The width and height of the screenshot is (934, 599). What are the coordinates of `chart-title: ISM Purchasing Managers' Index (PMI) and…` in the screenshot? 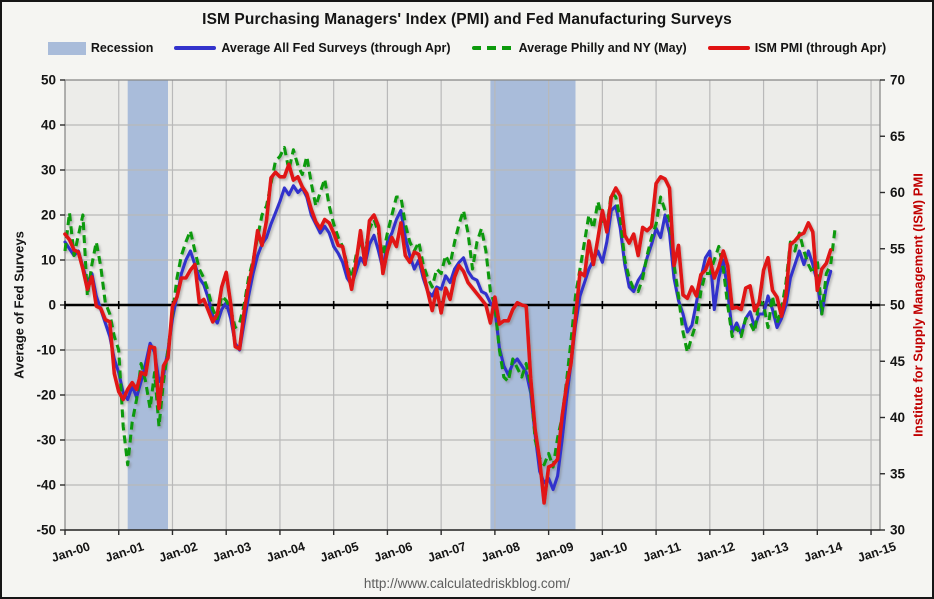 It's located at (467, 19).